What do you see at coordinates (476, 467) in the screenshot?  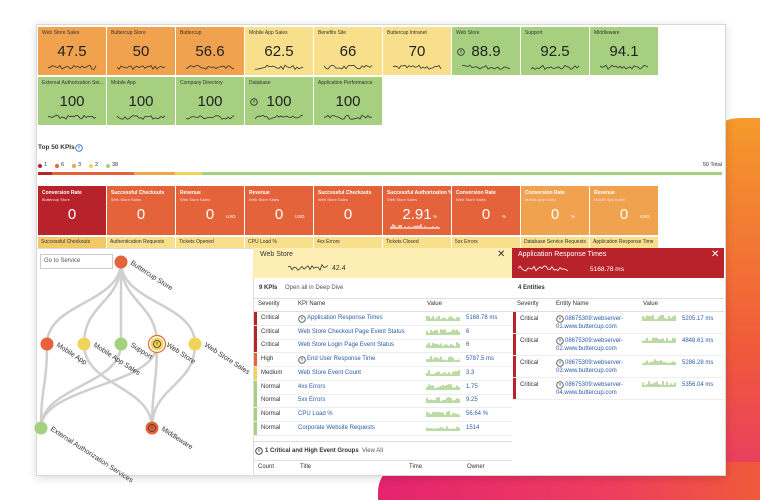 I see `column-header: Owner` at bounding box center [476, 467].